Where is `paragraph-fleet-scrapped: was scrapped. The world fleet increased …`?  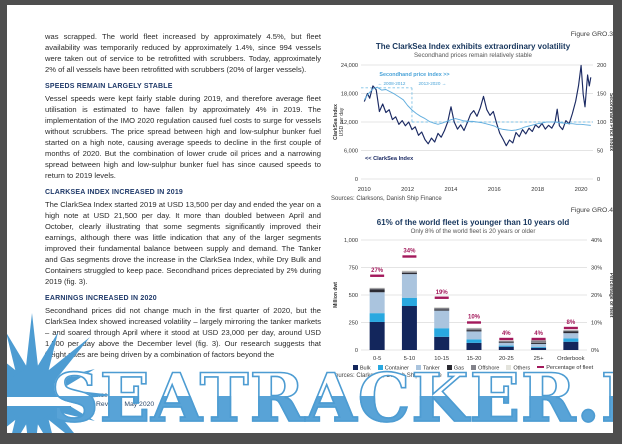 paragraph-fleet-scrapped: was scrapped. The world fleet increased … is located at coordinates (183, 53).